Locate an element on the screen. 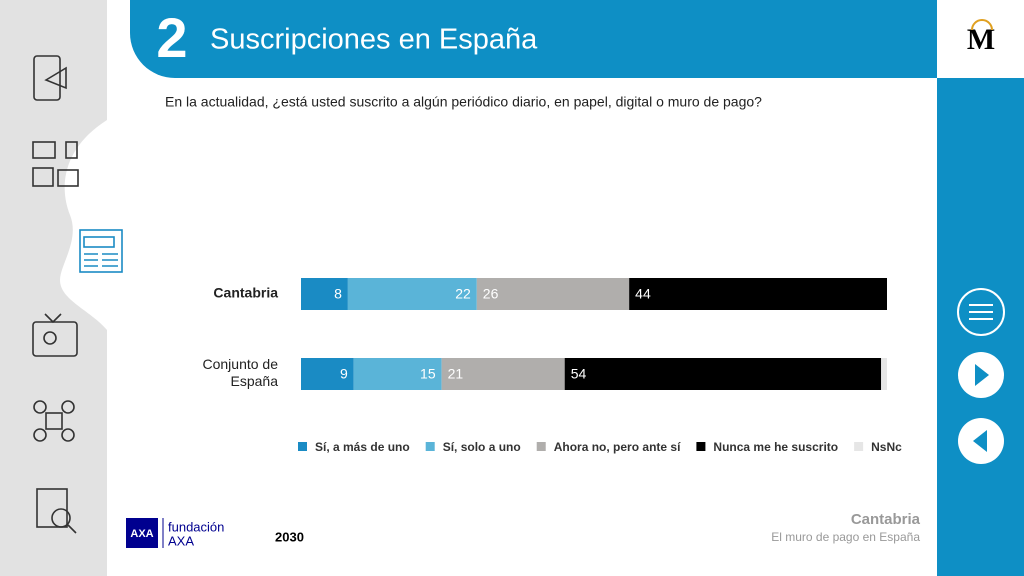 Image resolution: width=1024 pixels, height=576 pixels. category-label: Cantabria is located at coordinates (245, 293).